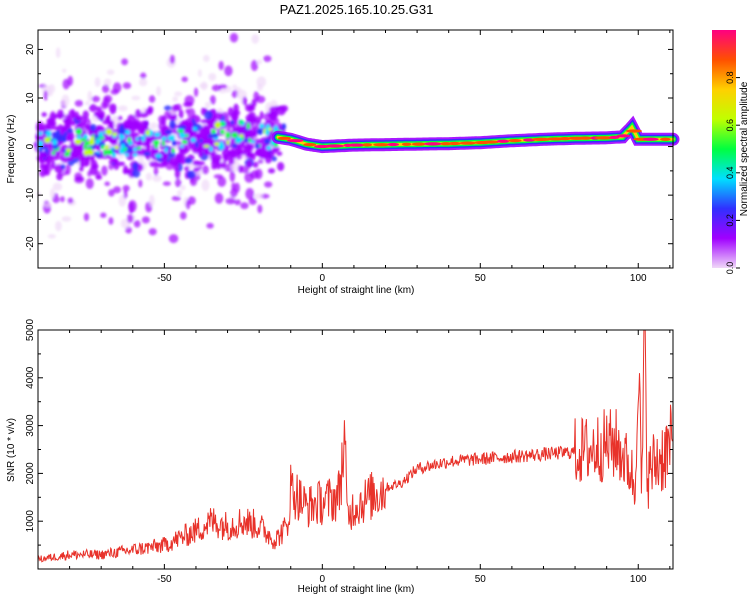 The height and width of the screenshot is (600, 750). I want to click on snr-ytick-label: 1000, so click(30, 521).